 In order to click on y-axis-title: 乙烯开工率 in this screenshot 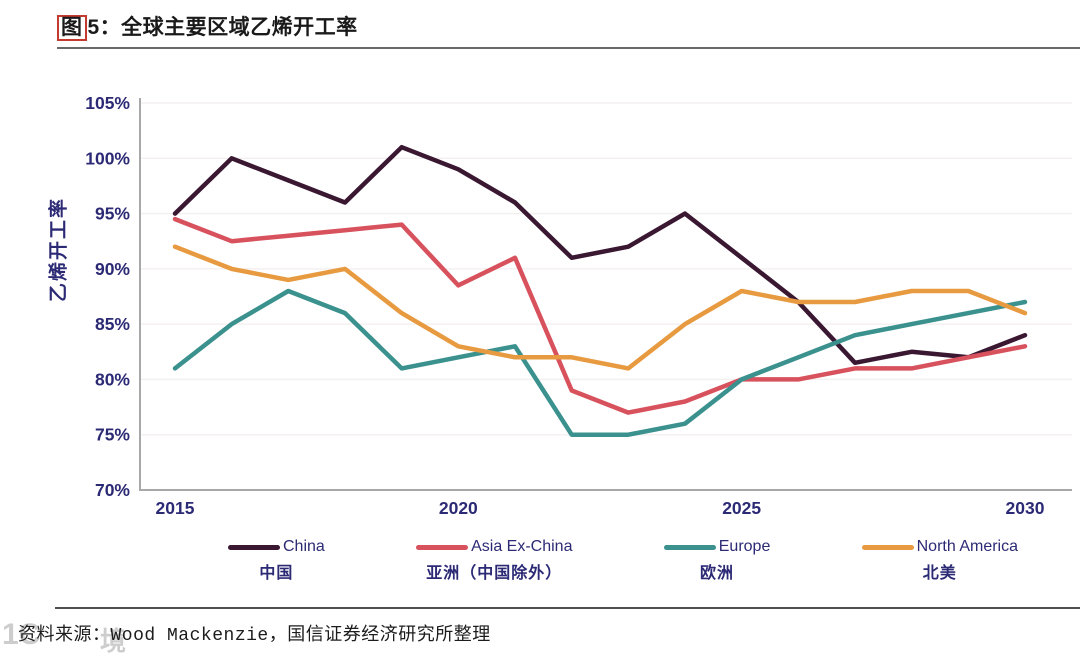, I will do `click(59, 250)`.